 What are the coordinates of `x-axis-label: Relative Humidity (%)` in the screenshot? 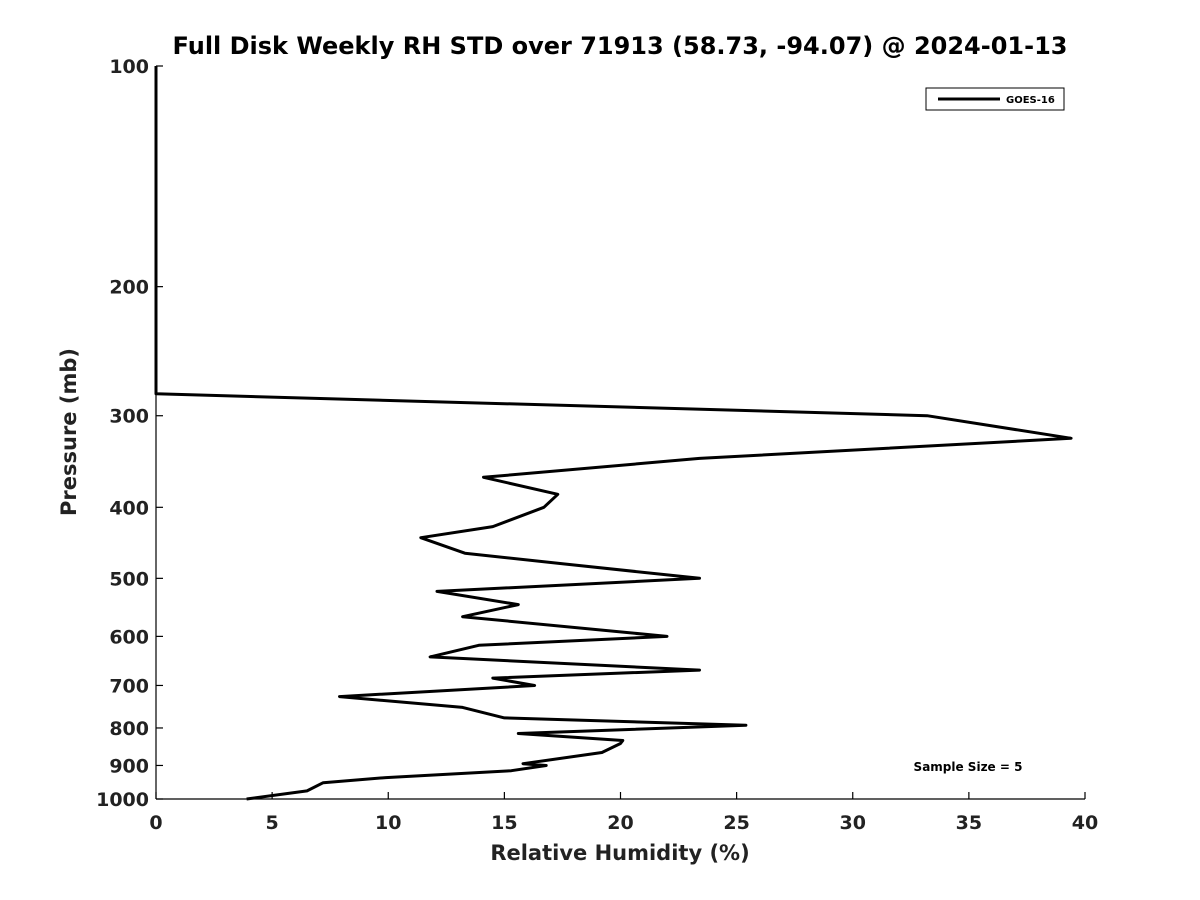 It's located at (619, 853).